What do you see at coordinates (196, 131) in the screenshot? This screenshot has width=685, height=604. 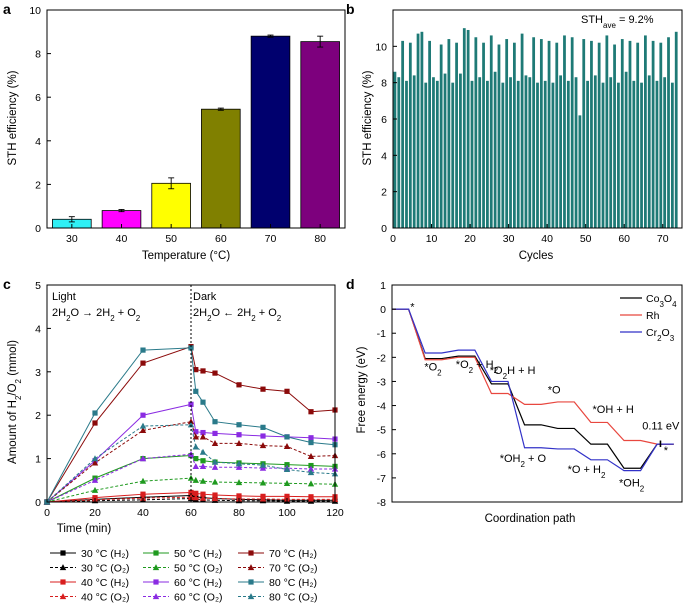 I see `chart-a-bars` at bounding box center [196, 131].